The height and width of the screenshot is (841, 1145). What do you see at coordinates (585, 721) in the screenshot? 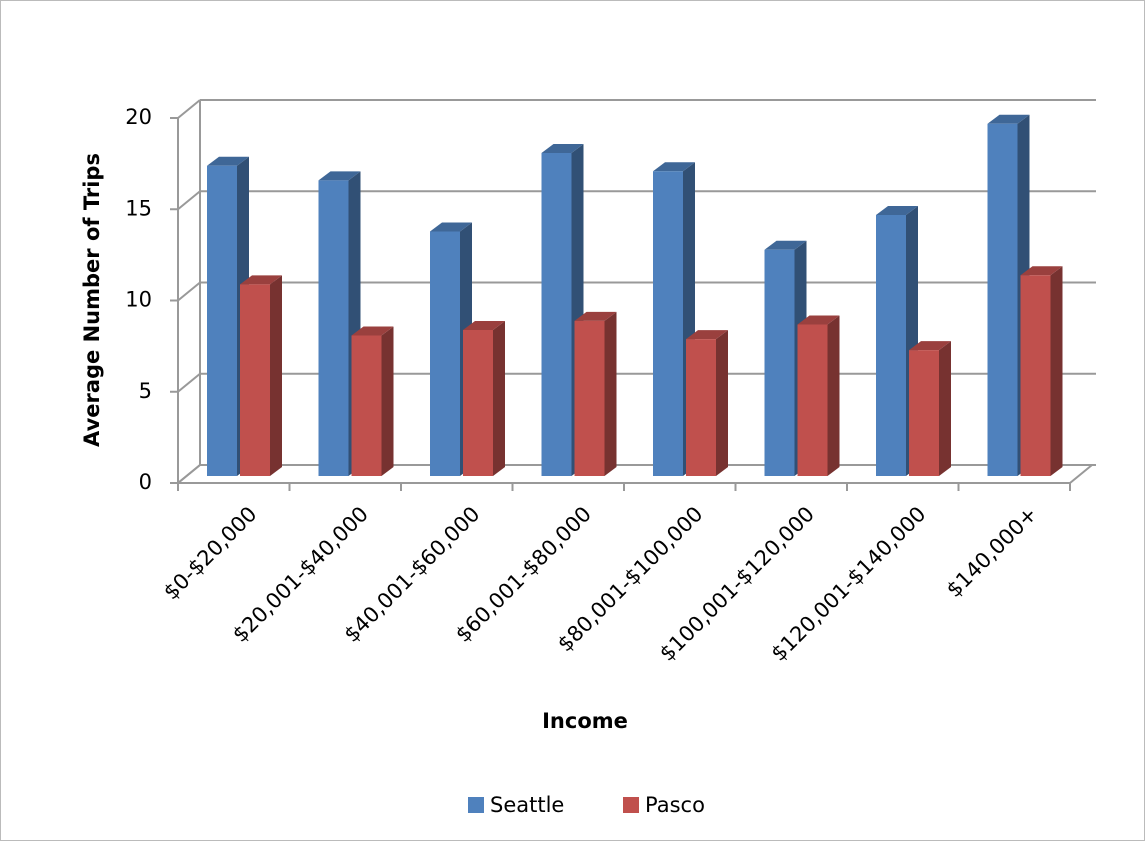
I see `x-axis-title: Income` at bounding box center [585, 721].